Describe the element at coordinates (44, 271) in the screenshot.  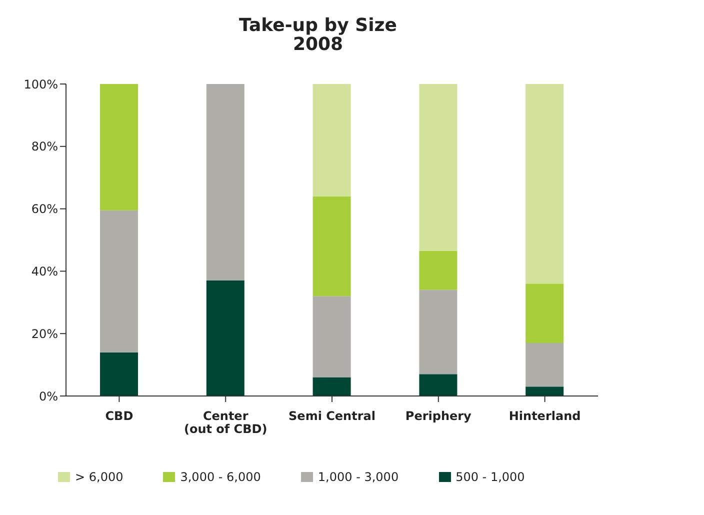
I see `y-tick-label: 40%` at that location.